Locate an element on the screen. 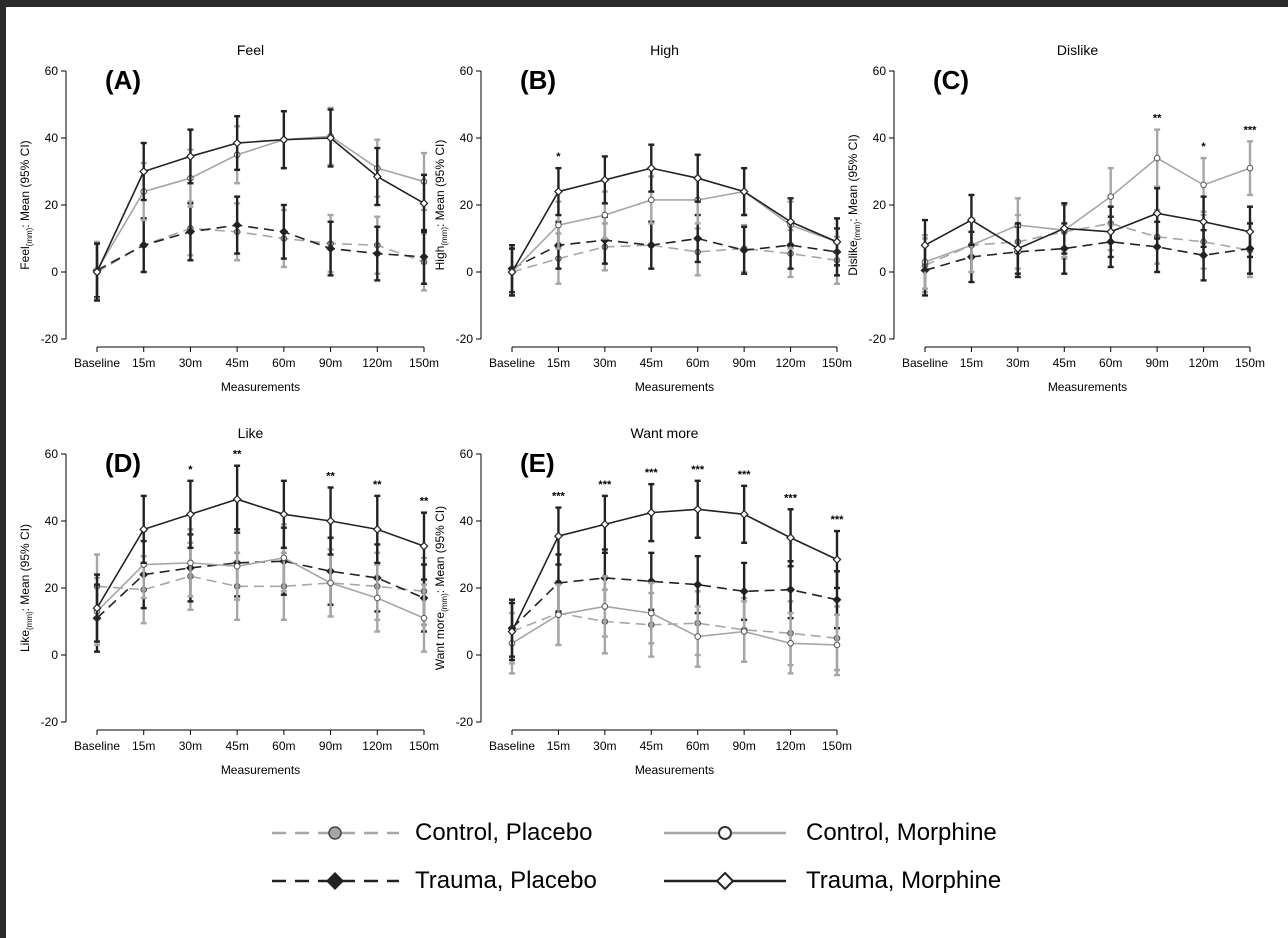 This screenshot has width=1288, height=938. y-axis-title-main: Want more is located at coordinates (440, 641).